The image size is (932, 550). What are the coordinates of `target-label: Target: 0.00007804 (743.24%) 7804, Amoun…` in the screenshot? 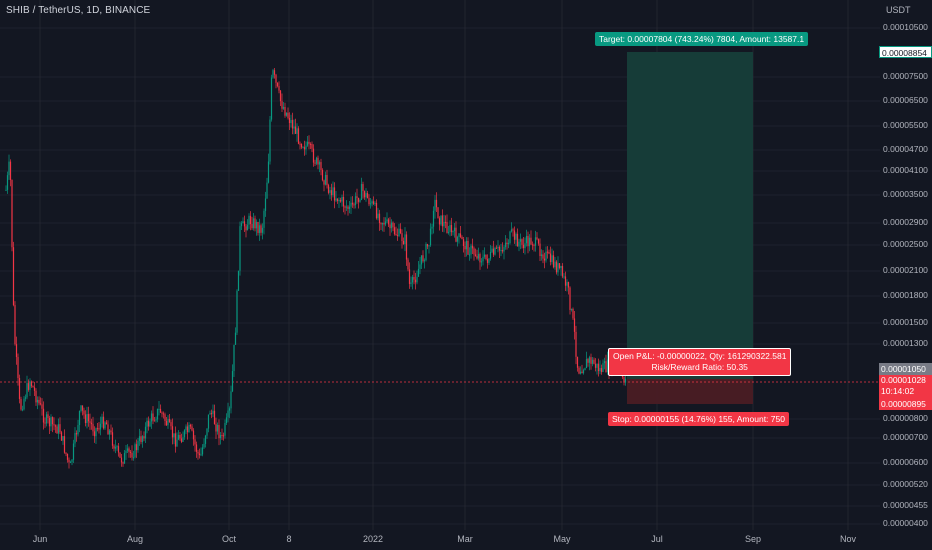 It's located at (702, 39).